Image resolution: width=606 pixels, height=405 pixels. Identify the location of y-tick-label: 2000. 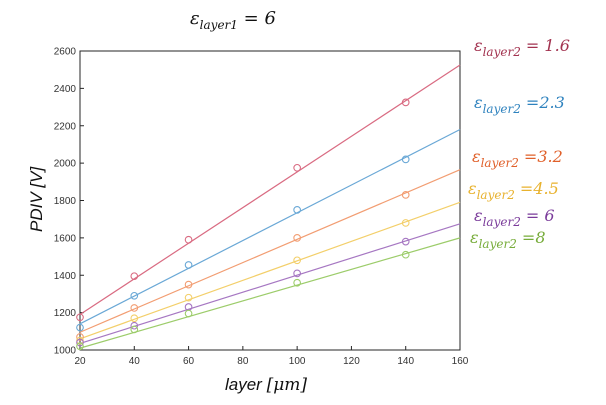
(65, 164).